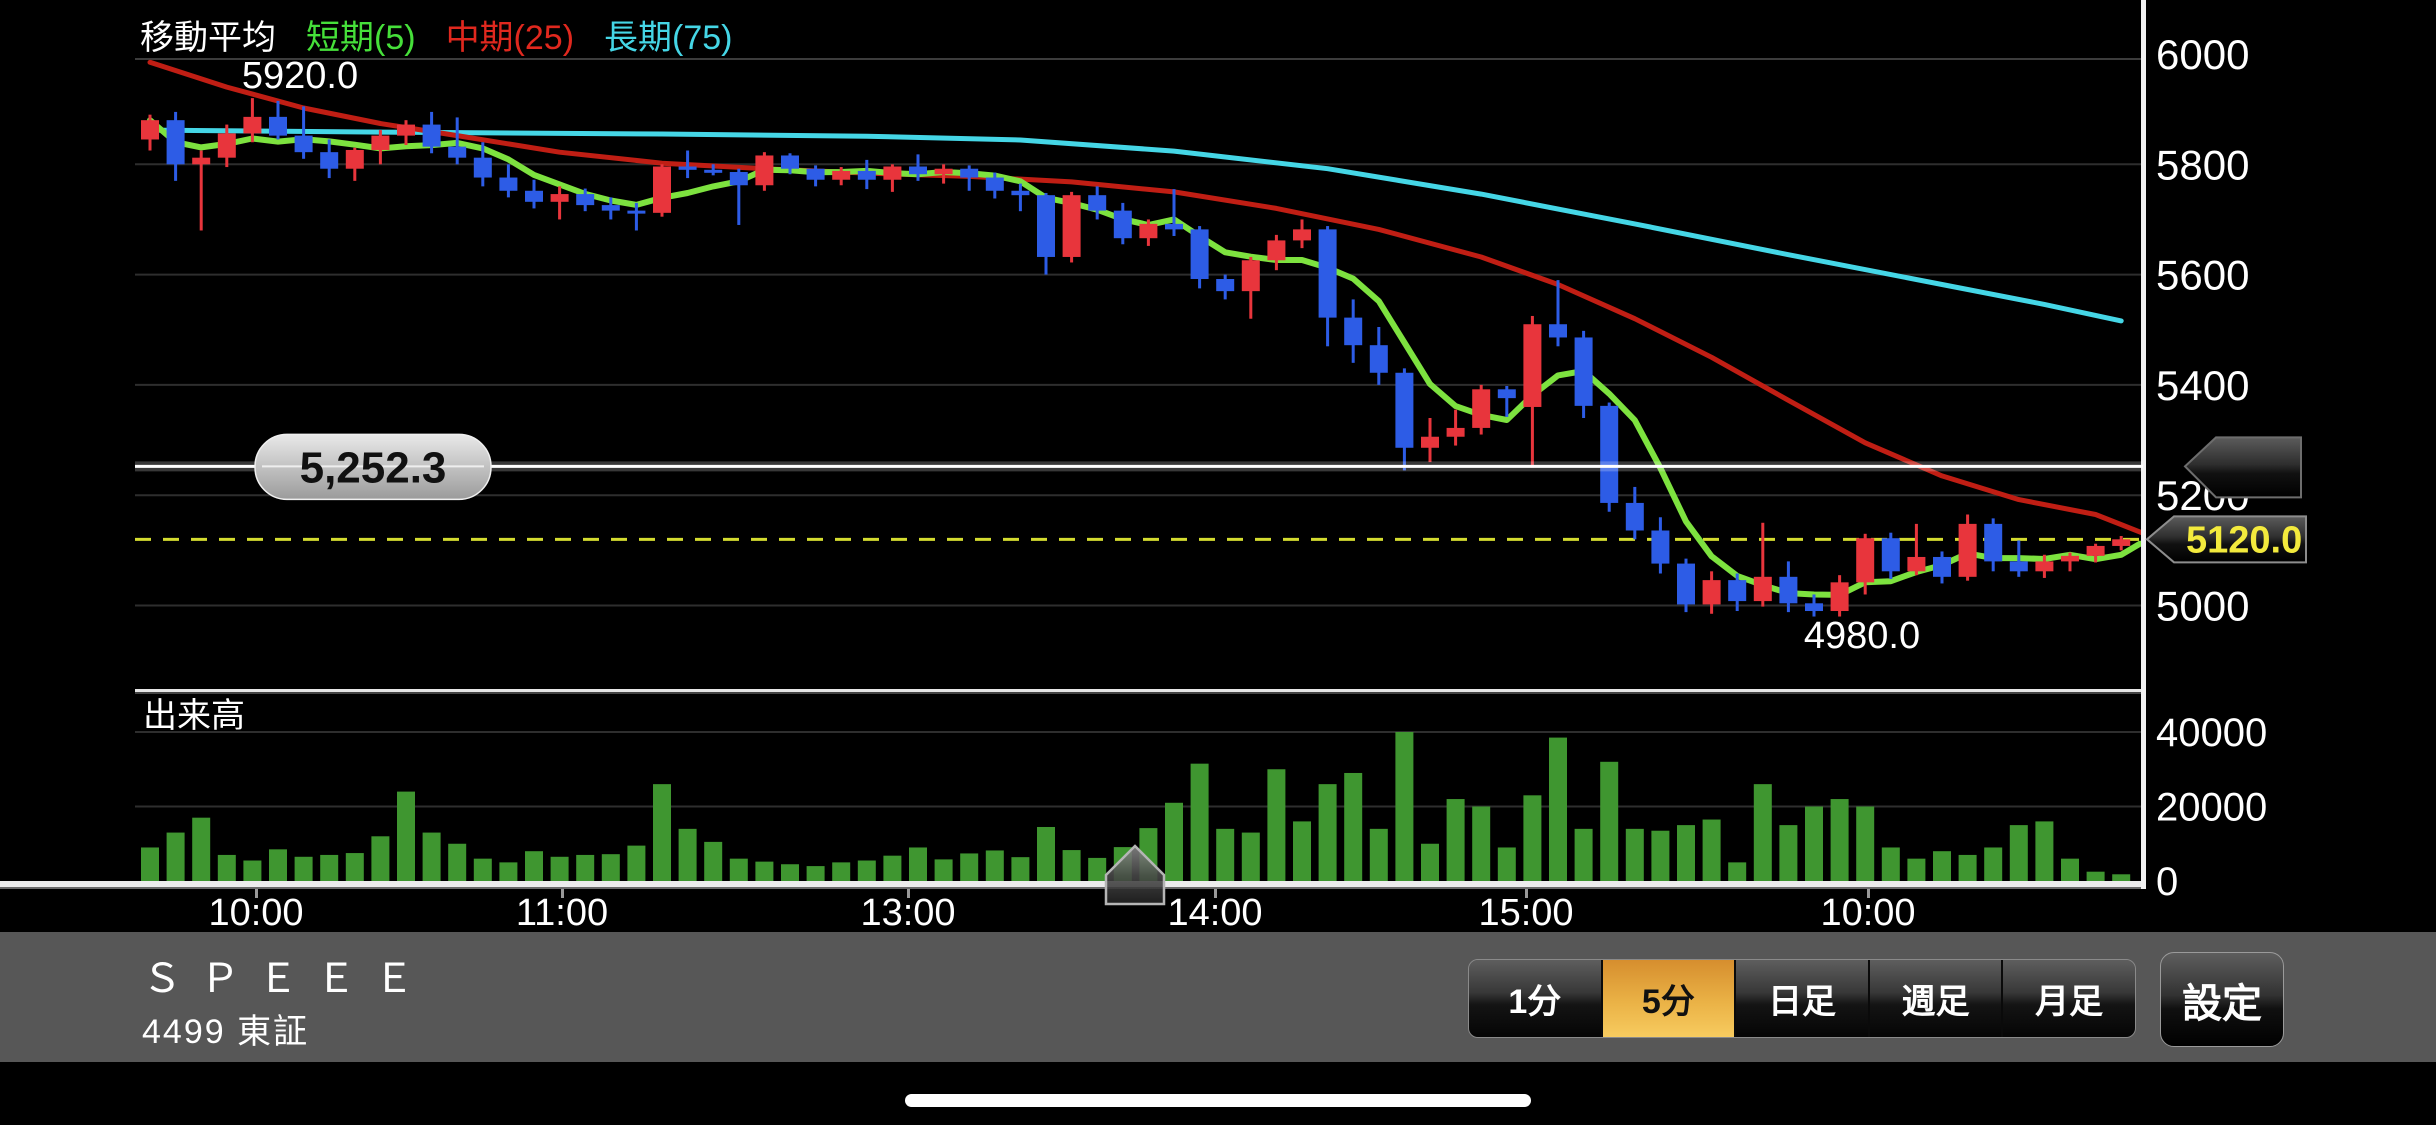  I want to click on price-axis-label: 6000, so click(2202, 54).